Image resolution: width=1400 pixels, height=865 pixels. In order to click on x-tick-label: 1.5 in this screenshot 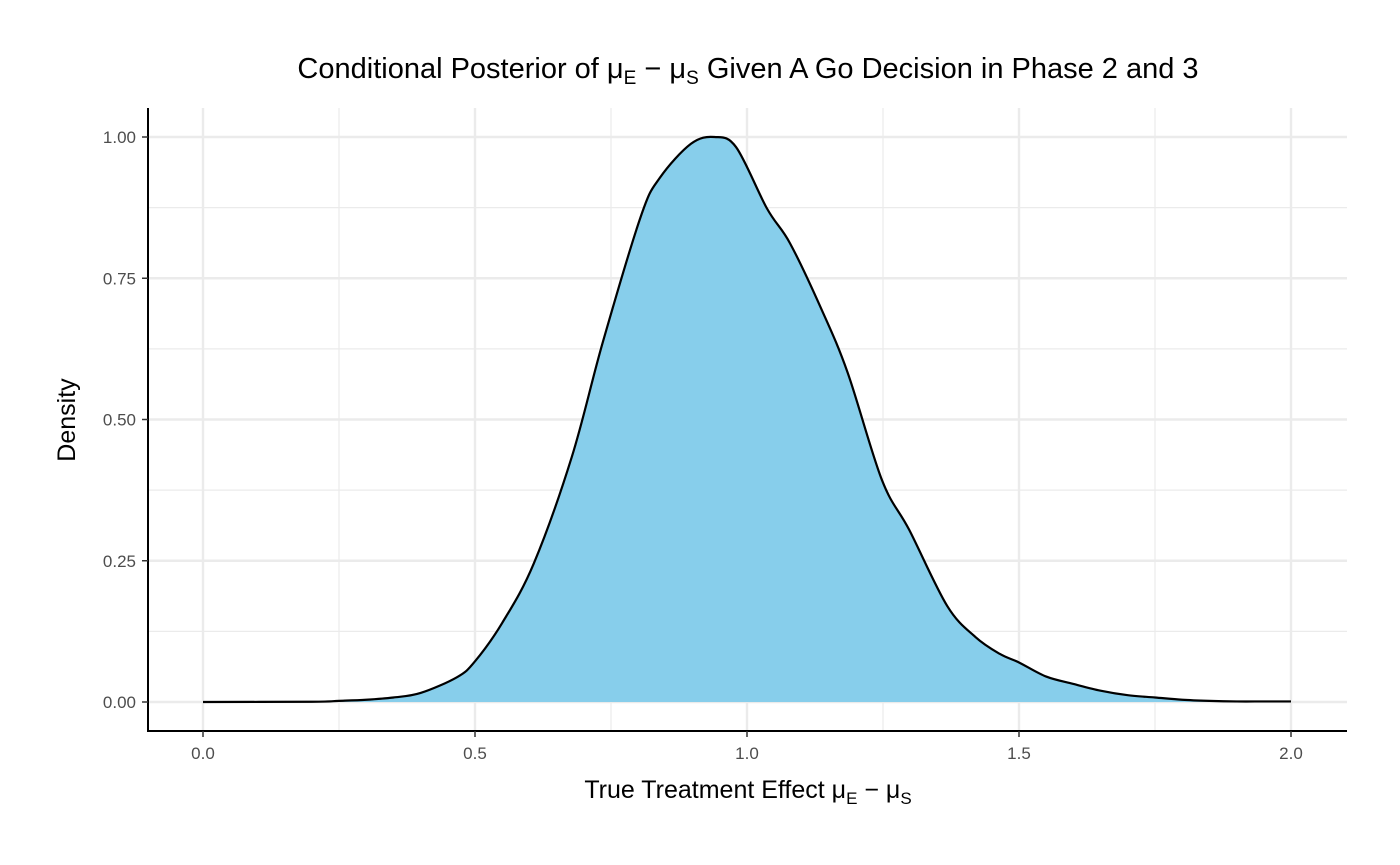, I will do `click(1019, 753)`.